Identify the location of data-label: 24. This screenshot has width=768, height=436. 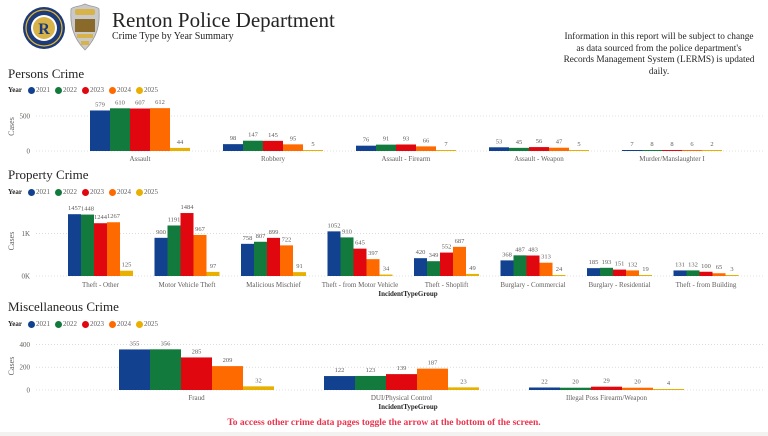
(559, 269).